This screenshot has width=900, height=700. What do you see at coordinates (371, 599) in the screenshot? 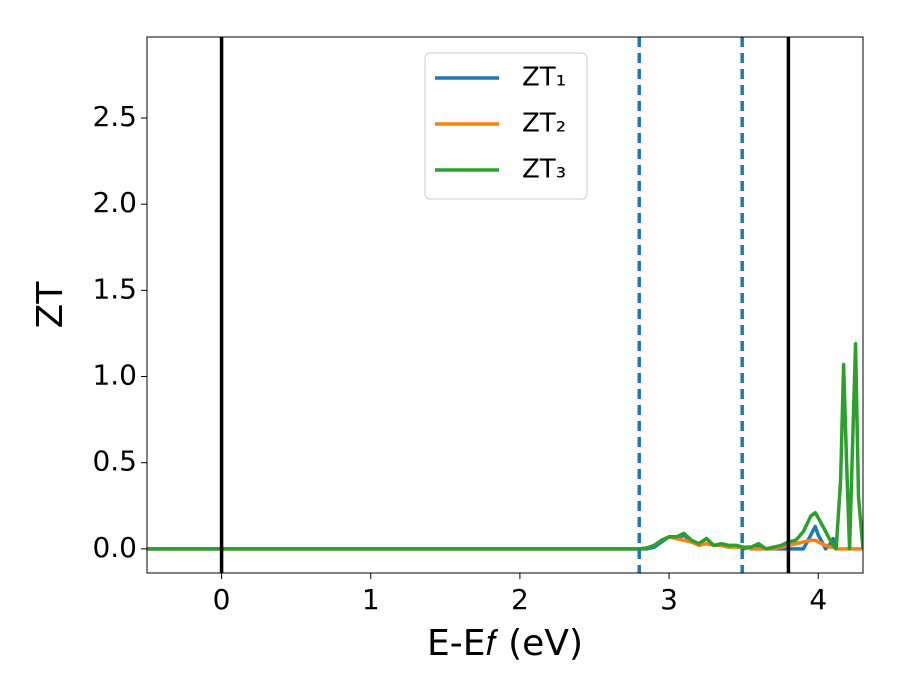
I see `x-tick-label: 1` at bounding box center [371, 599].